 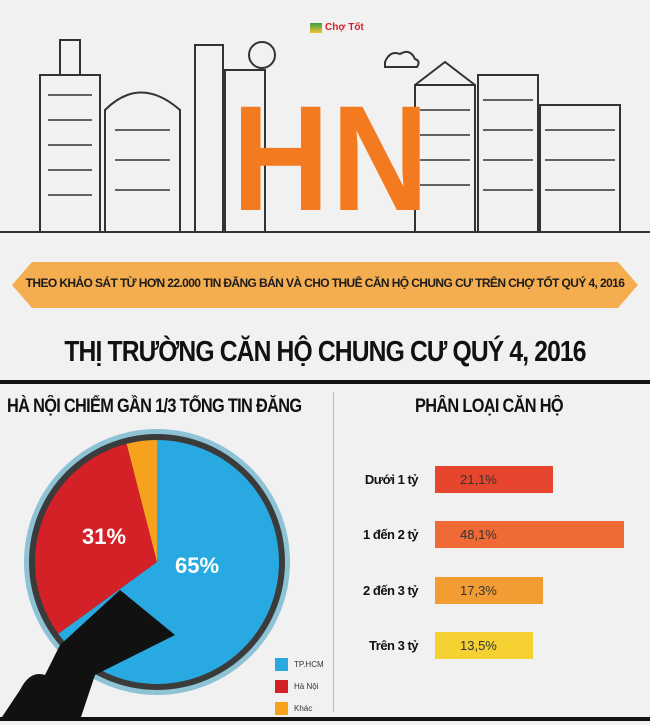 What do you see at coordinates (478, 590) in the screenshot?
I see `bar-value-label: 17,3%` at bounding box center [478, 590].